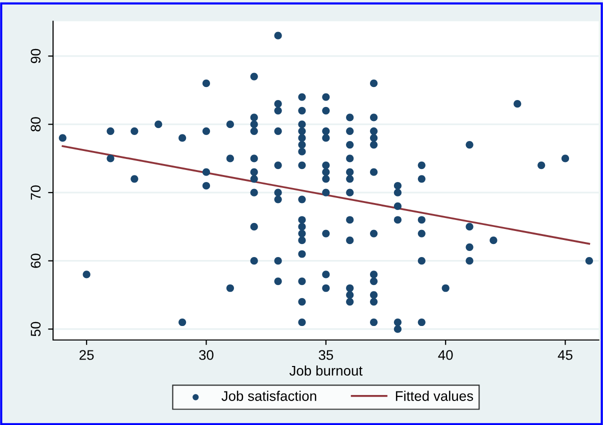 The height and width of the screenshot is (425, 603). What do you see at coordinates (326, 355) in the screenshot?
I see `x-tick-label: 35` at bounding box center [326, 355].